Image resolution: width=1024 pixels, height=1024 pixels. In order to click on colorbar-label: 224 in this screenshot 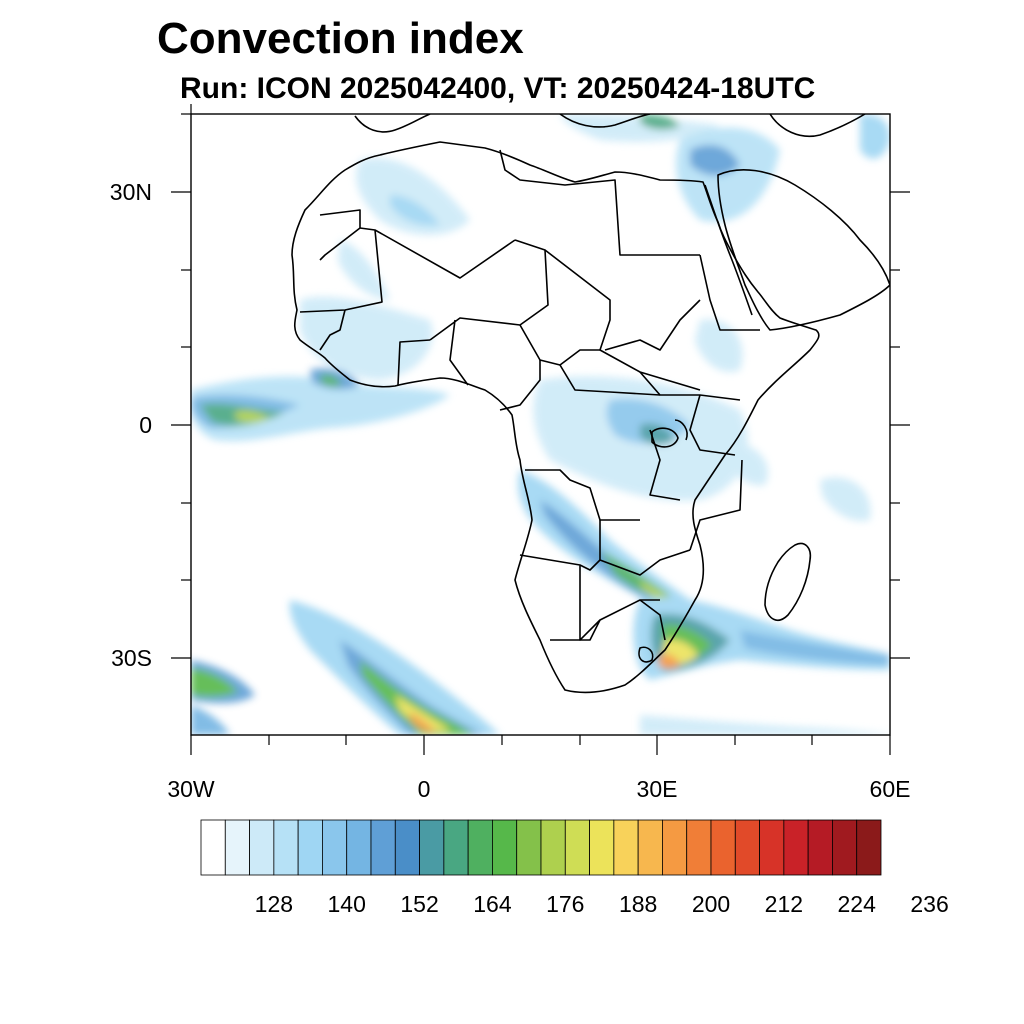, I will do `click(857, 904)`.